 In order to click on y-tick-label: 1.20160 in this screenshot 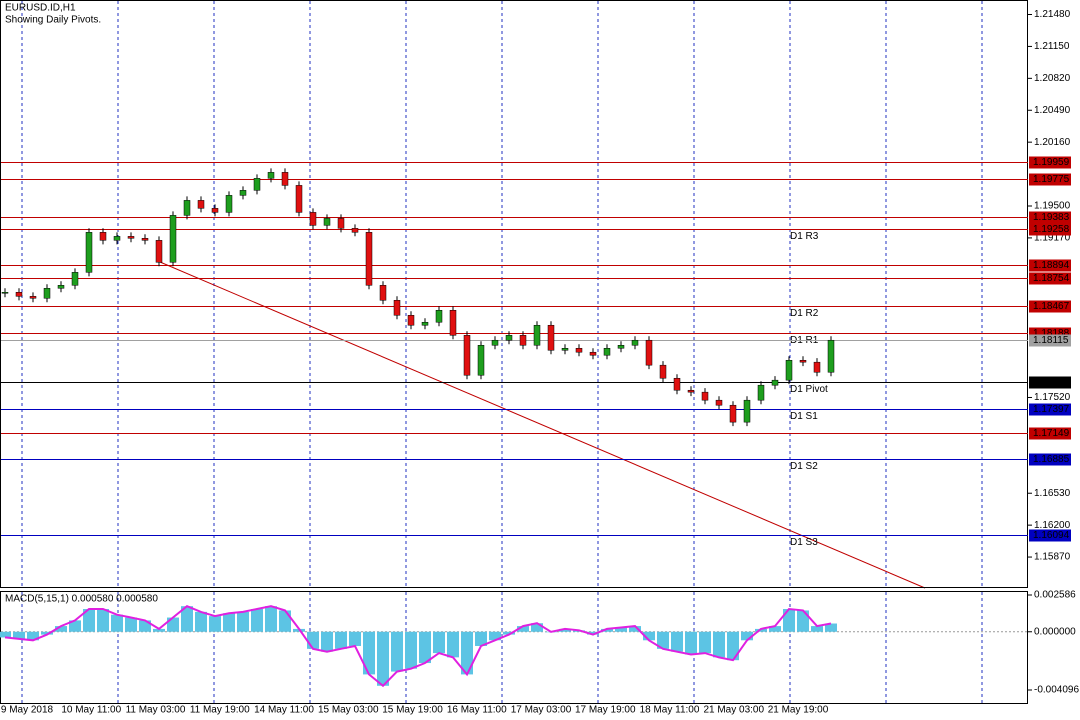, I will do `click(1052, 142)`.